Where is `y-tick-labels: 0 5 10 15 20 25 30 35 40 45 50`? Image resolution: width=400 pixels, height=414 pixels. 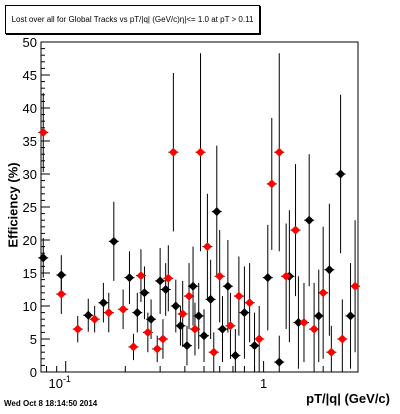
y-tick-labels: 0 5 10 15 20 25 30 35 40 45 50 is located at coordinates (30, 207).